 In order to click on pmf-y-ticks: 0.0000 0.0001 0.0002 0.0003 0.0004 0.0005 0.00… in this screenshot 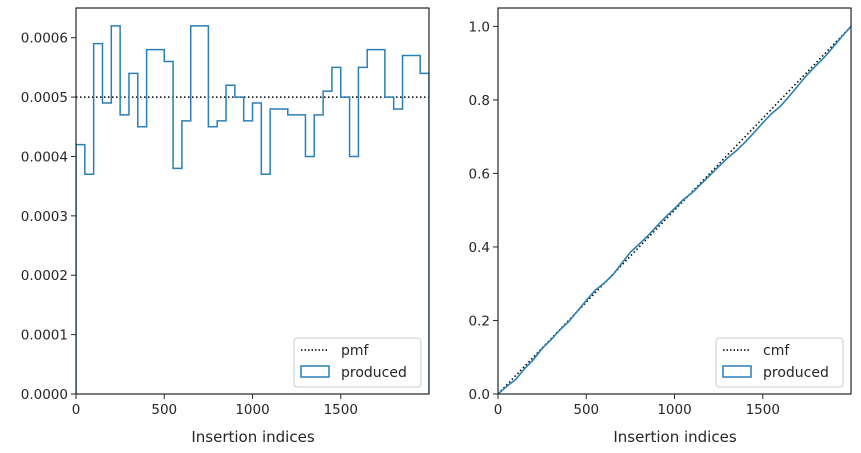, I will do `click(48, 217)`.